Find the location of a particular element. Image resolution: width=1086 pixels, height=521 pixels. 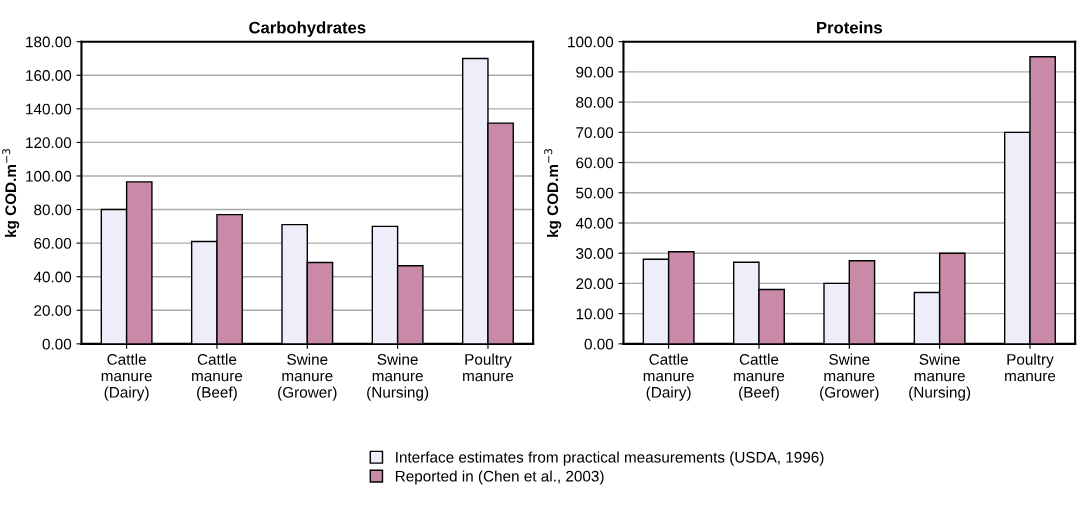

chart-title: Proteins is located at coordinates (849, 27).